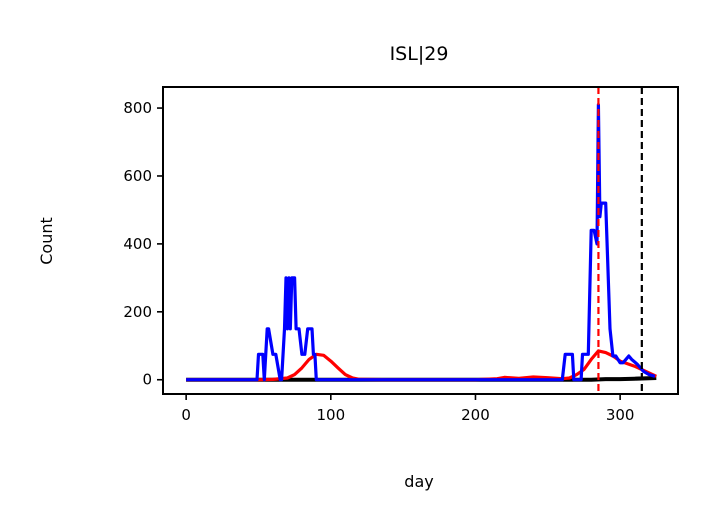 This screenshot has height=531, width=708. Describe the element at coordinates (46, 241) in the screenshot. I see `y-axis-label: Count` at that location.